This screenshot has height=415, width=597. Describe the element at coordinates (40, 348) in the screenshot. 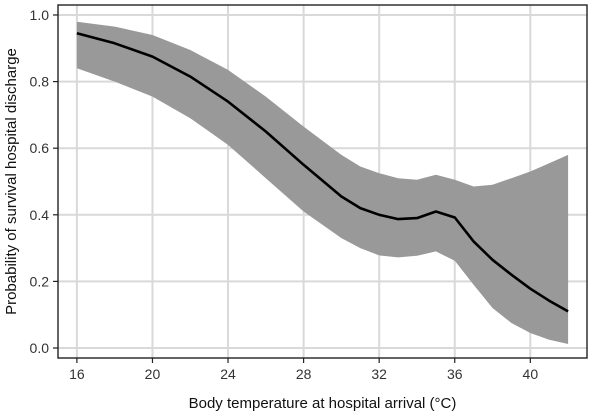

I see `y-tick-label: 0.0` at that location.